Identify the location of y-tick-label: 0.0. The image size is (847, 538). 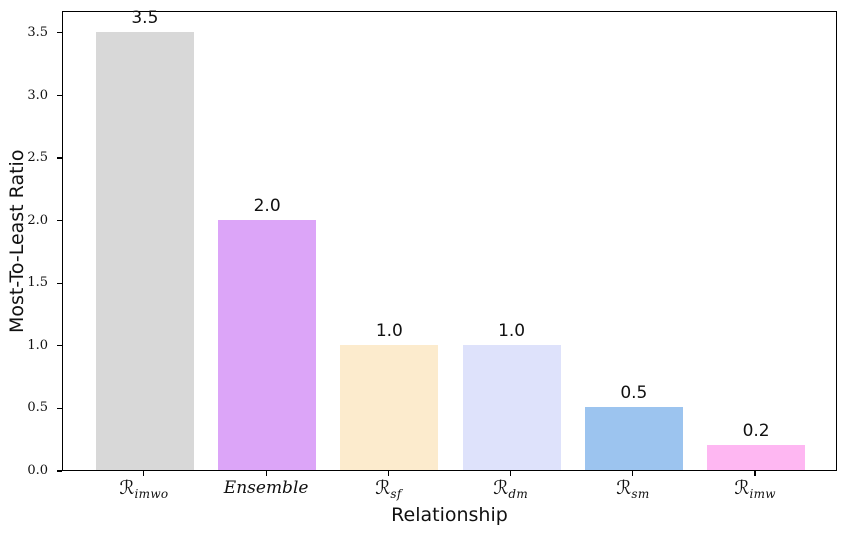
(37, 470).